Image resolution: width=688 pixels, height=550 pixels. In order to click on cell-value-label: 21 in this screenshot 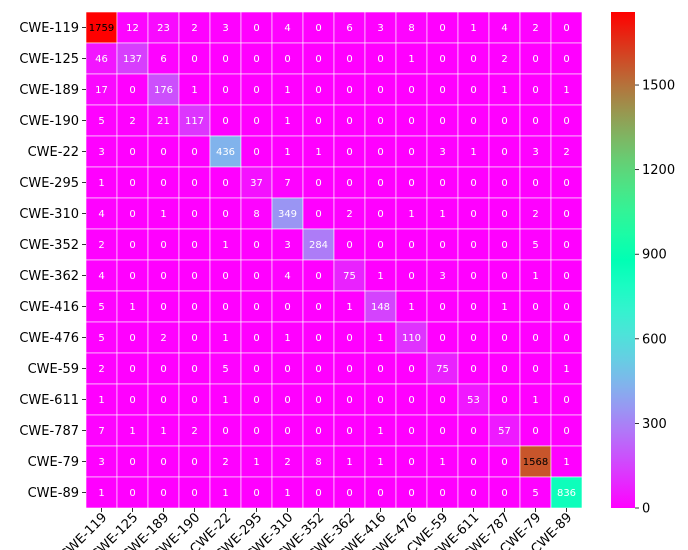, I will do `click(163, 121)`.